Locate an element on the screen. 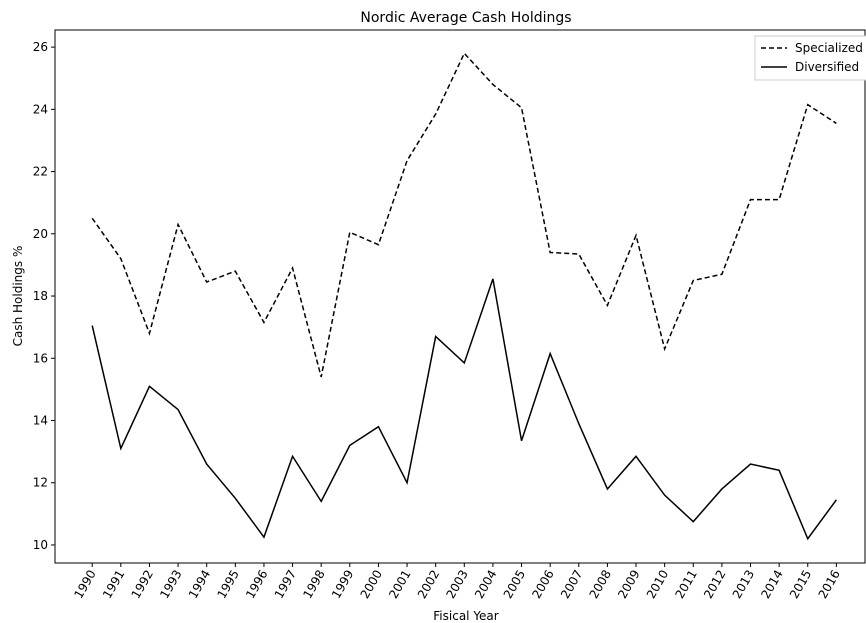 The width and height of the screenshot is (866, 623). x-tick-label: 2009 is located at coordinates (628, 584).